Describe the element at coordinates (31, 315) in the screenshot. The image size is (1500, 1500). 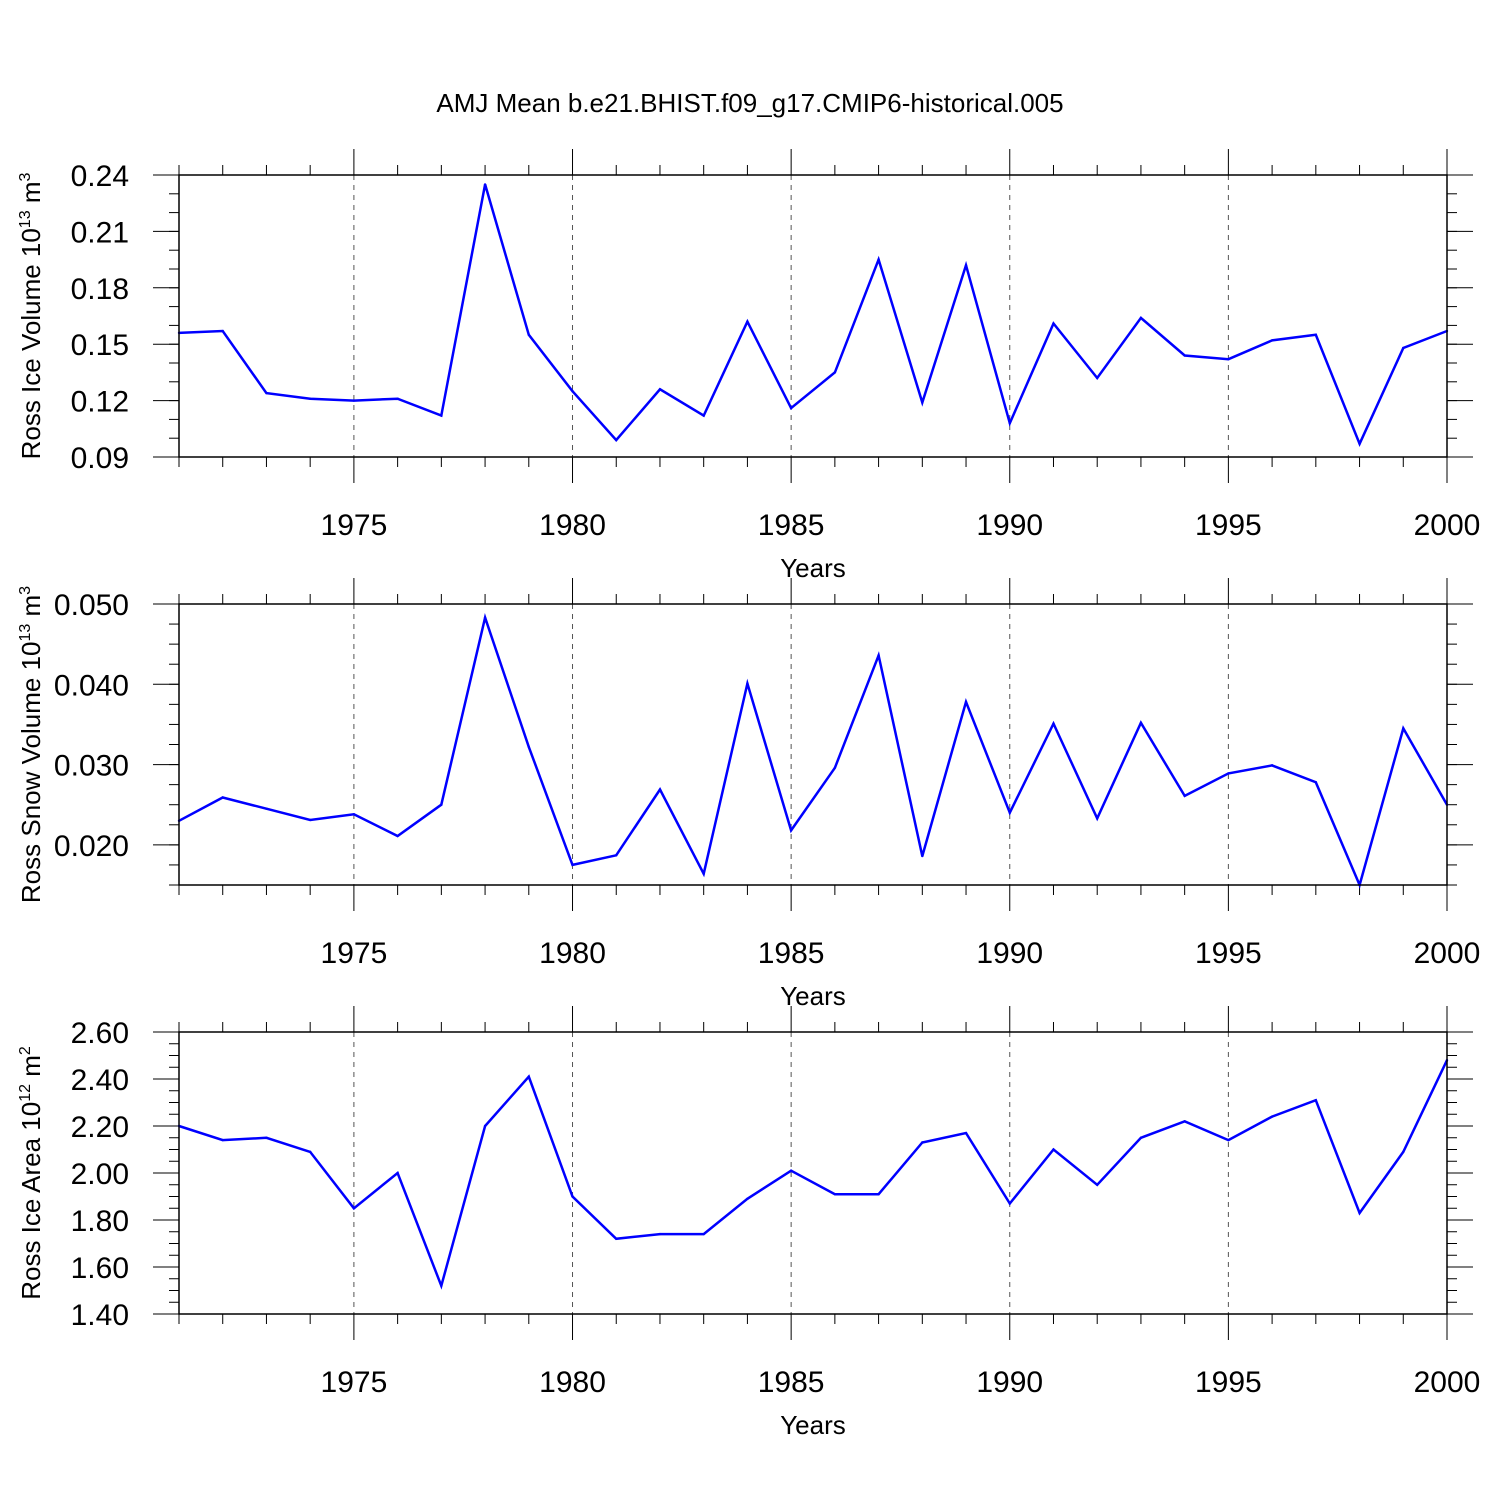
I see `y-axis-title: Ross Ice Volume 1013 m3` at that location.